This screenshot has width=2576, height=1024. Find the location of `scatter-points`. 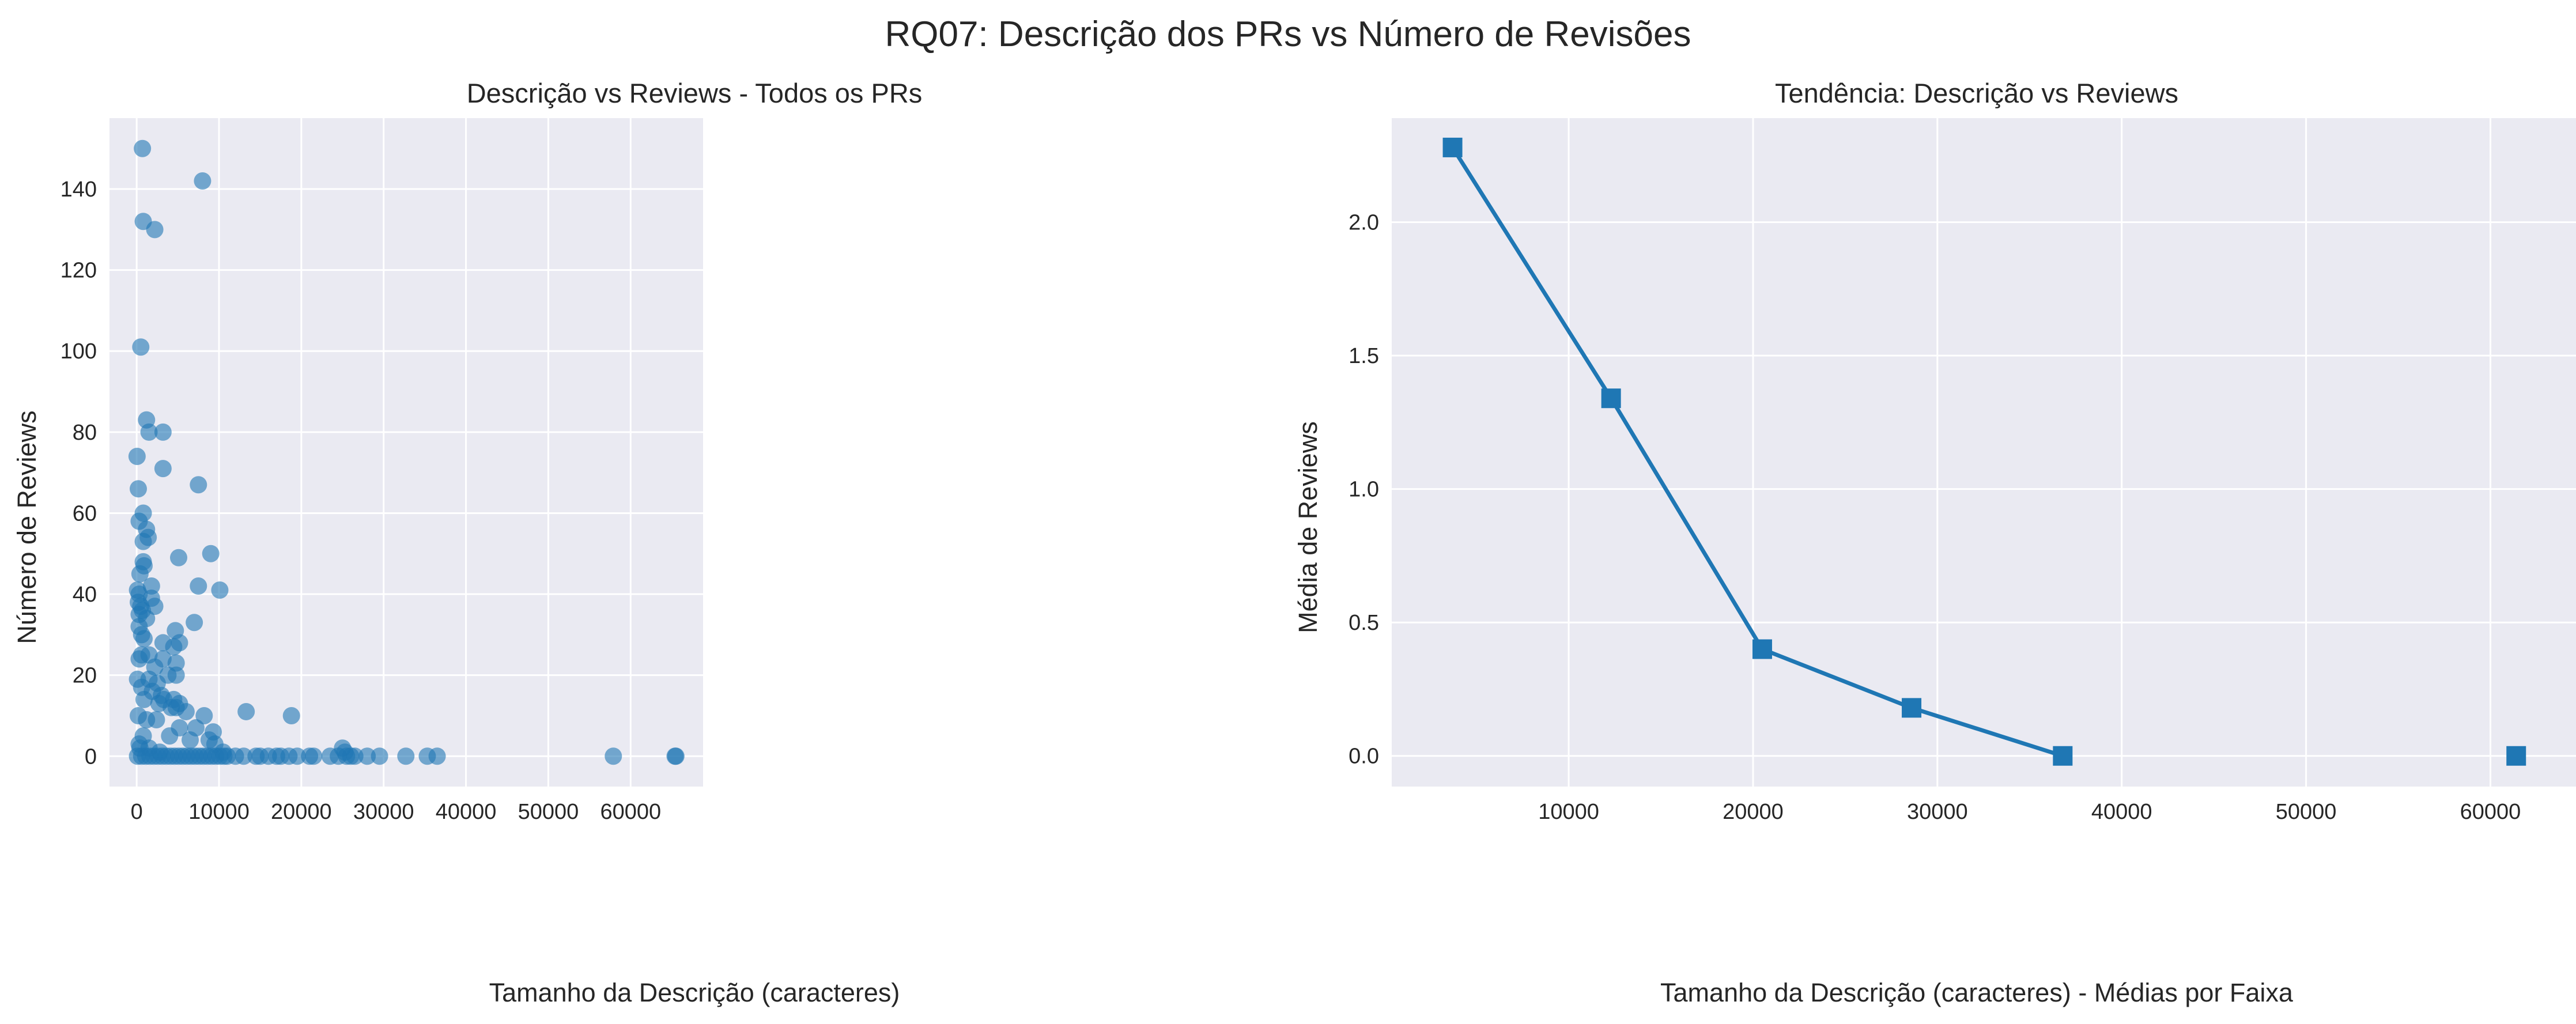

scatter-points is located at coordinates (406, 452).